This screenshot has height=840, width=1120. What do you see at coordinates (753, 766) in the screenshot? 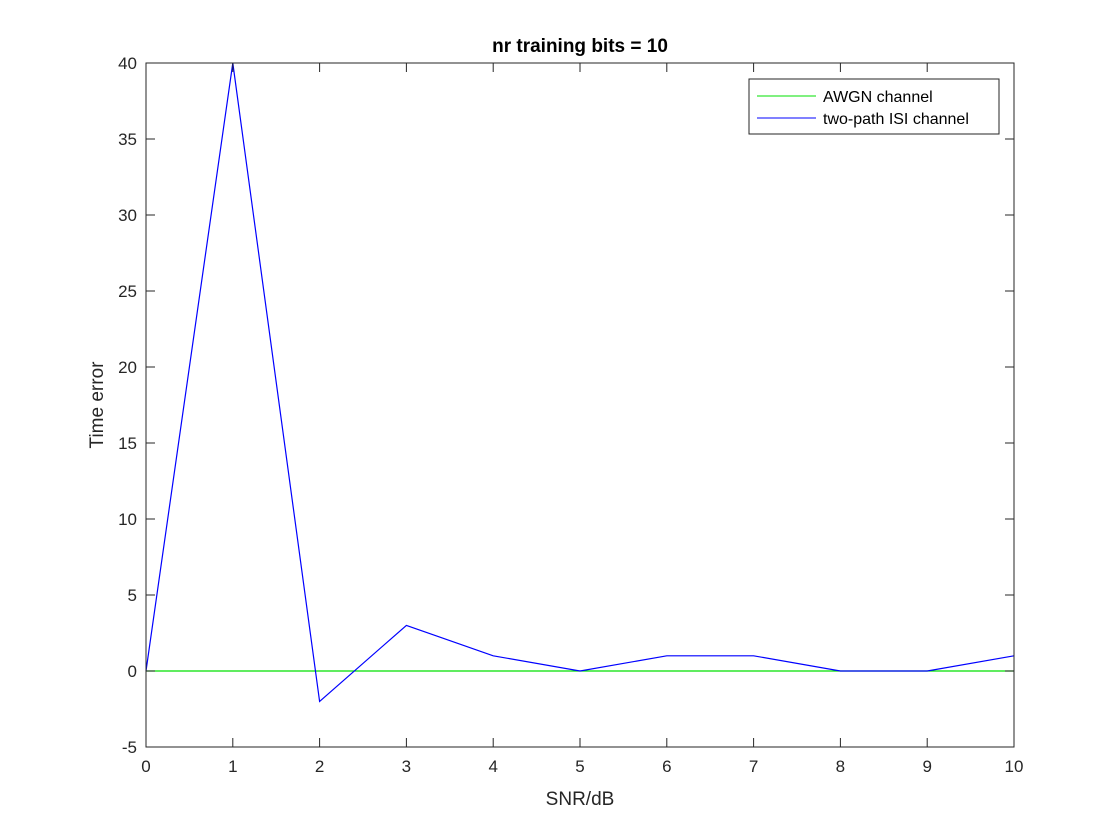
I see `x-tick-label: 7` at bounding box center [753, 766].